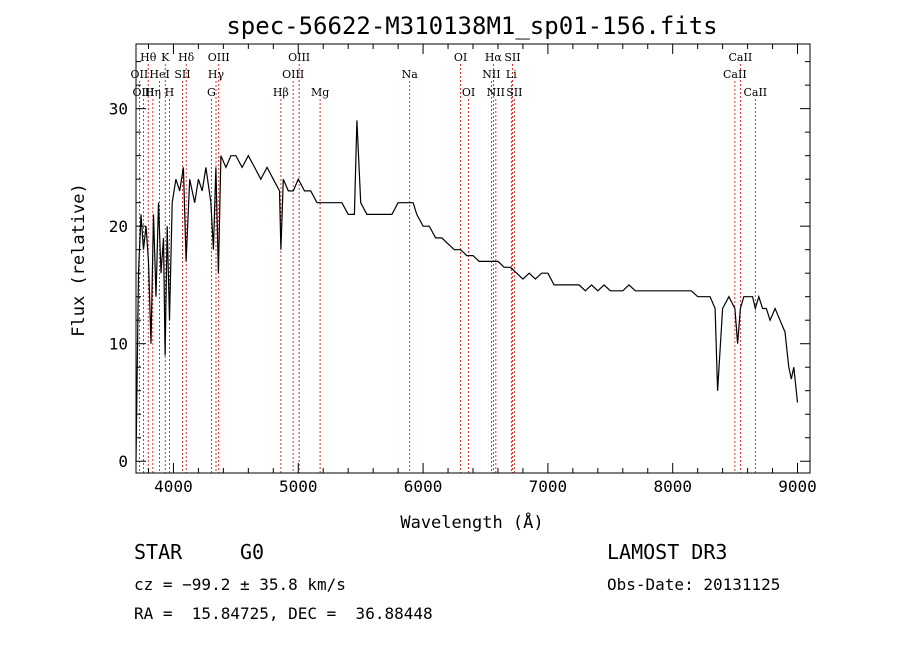 The width and height of the screenshot is (900, 649). What do you see at coordinates (159, 74) in the screenshot?
I see `spectral-line-label: HeI` at bounding box center [159, 74].